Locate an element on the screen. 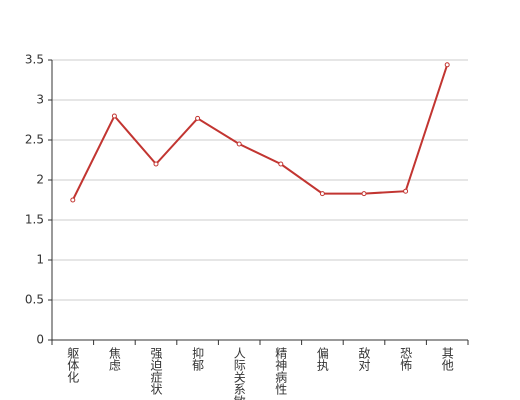 The width and height of the screenshot is (520, 400). x-tick-label: 躯体化 is located at coordinates (73, 365).